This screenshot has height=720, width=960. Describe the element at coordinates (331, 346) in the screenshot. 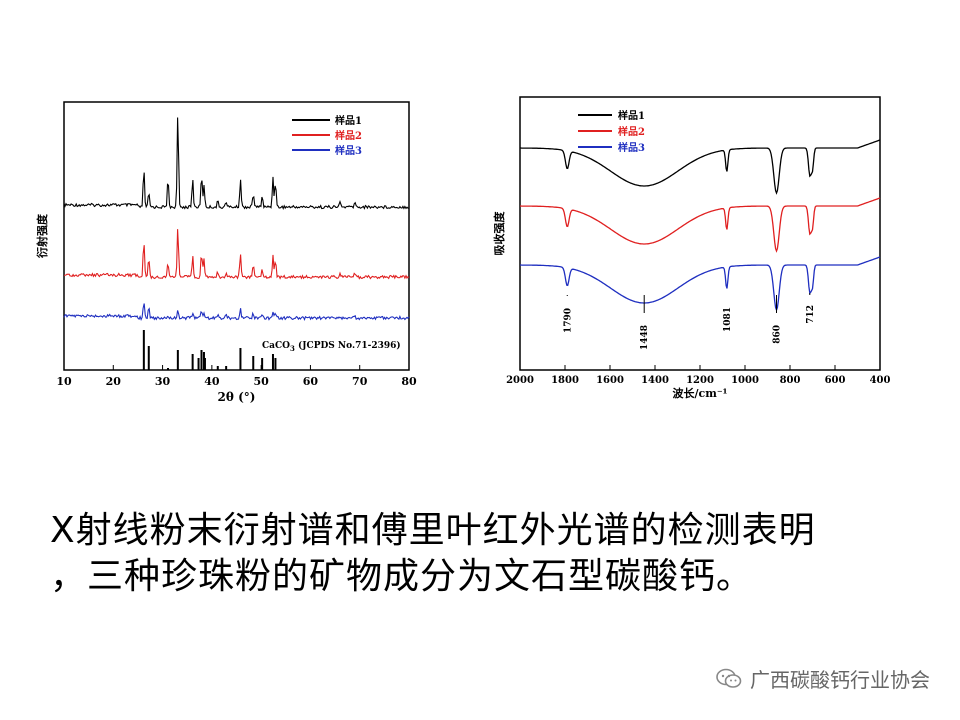

I see `xrd-reference-label: CaCO3 (JCPDS No.71-2396)` at that location.